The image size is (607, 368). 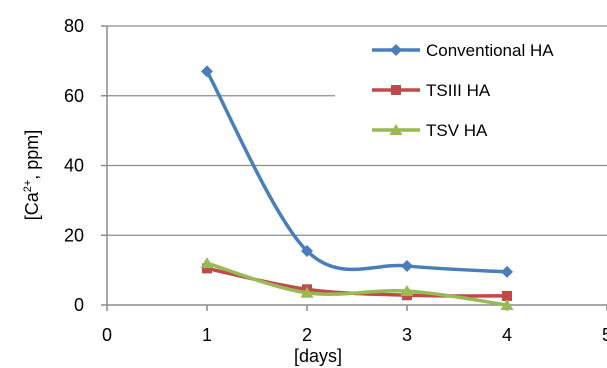 What do you see at coordinates (107, 335) in the screenshot?
I see `x-tick-label-0: 0` at bounding box center [107, 335].